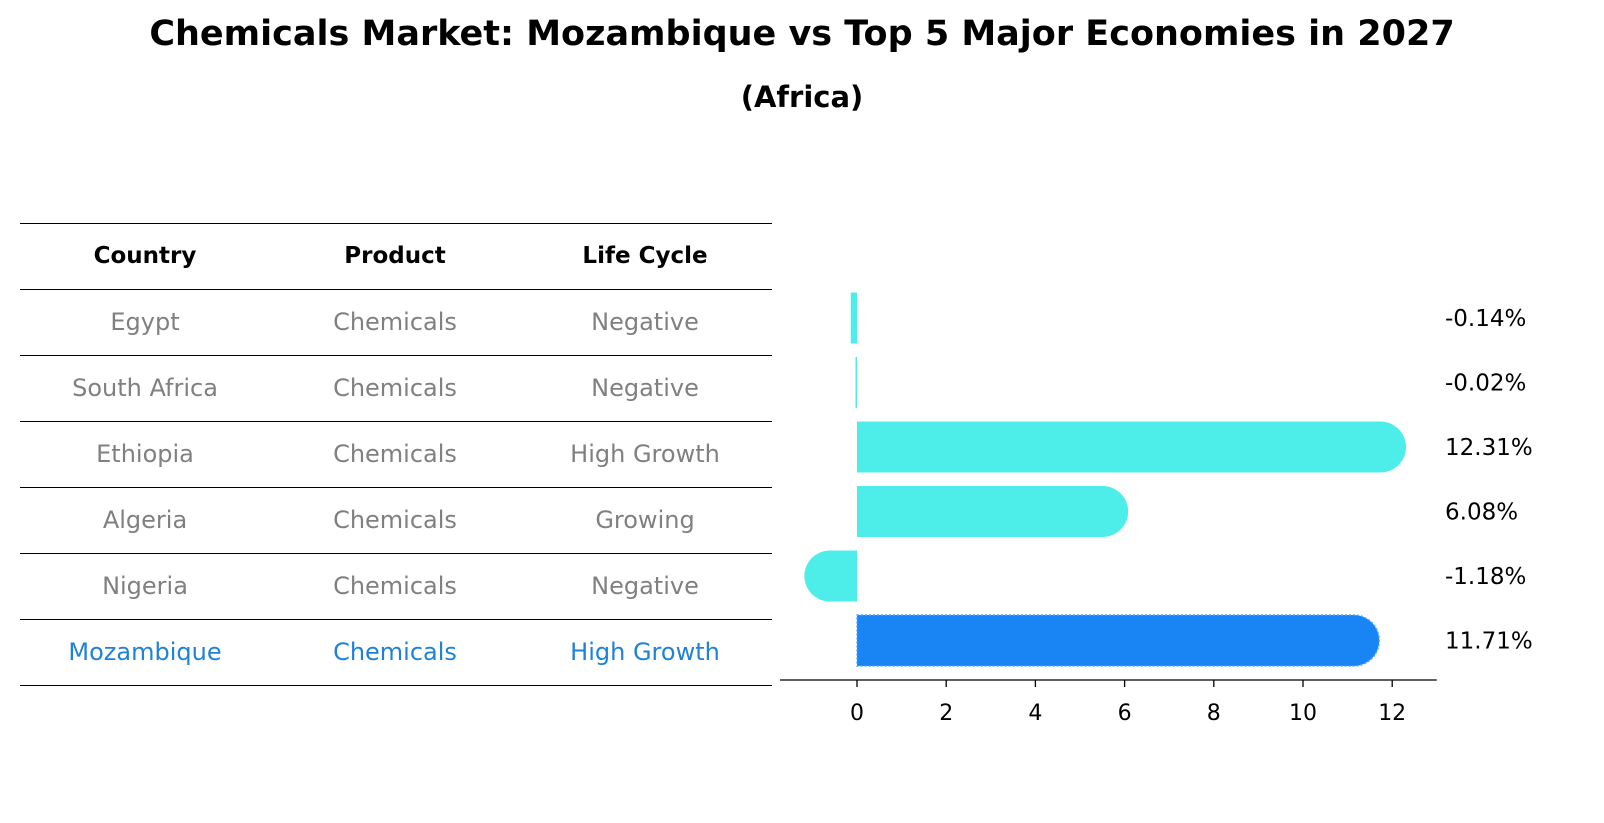 The height and width of the screenshot is (823, 1604). I want to click on bar-algeria, so click(993, 511).